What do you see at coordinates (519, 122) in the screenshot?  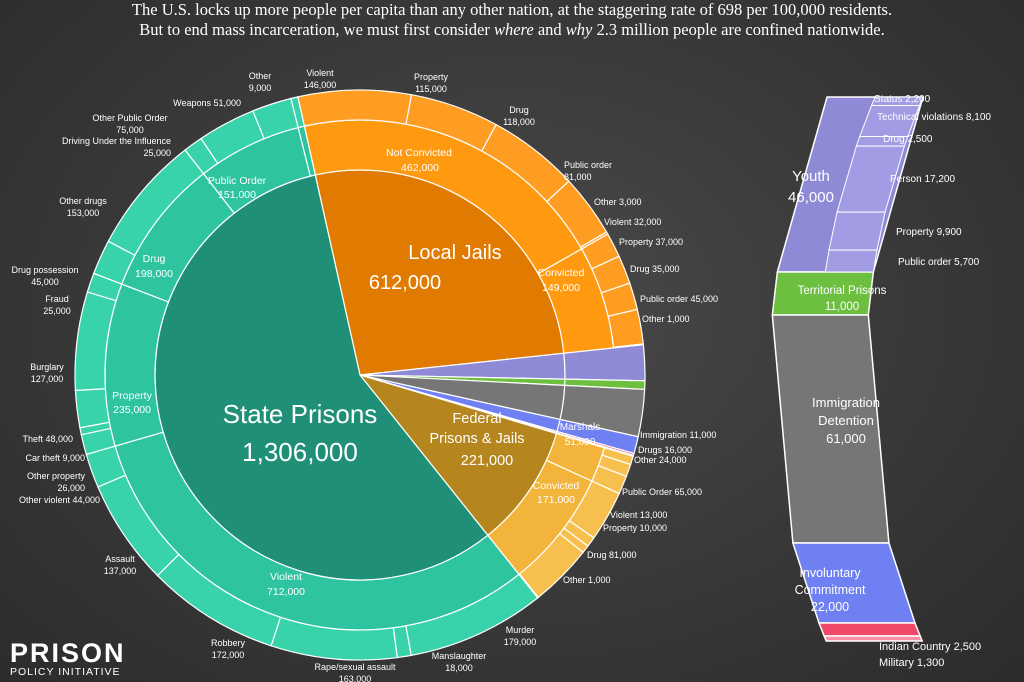 I see `jail-value-drug: 118,000` at bounding box center [519, 122].